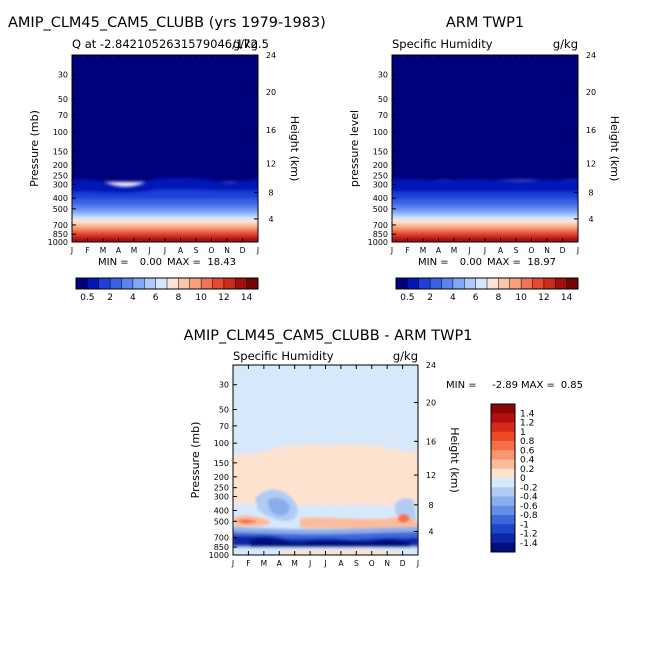  Describe the element at coordinates (529, 516) in the screenshot. I see `colorbar-label: -0.8` at that location.